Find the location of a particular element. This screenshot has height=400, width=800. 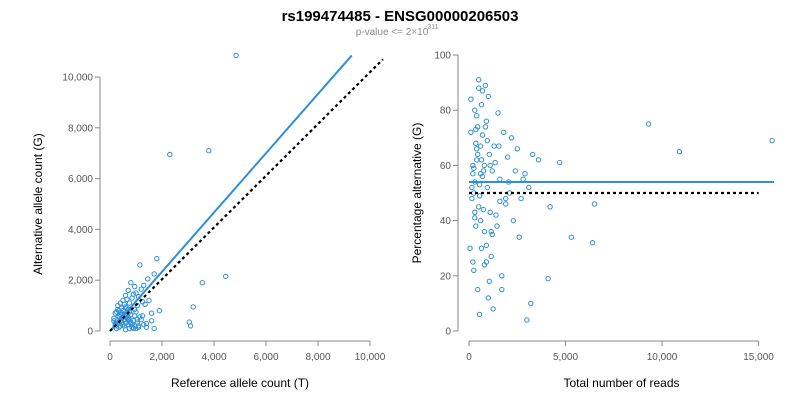

y-tick-label: 8,000 is located at coordinates (80, 128).